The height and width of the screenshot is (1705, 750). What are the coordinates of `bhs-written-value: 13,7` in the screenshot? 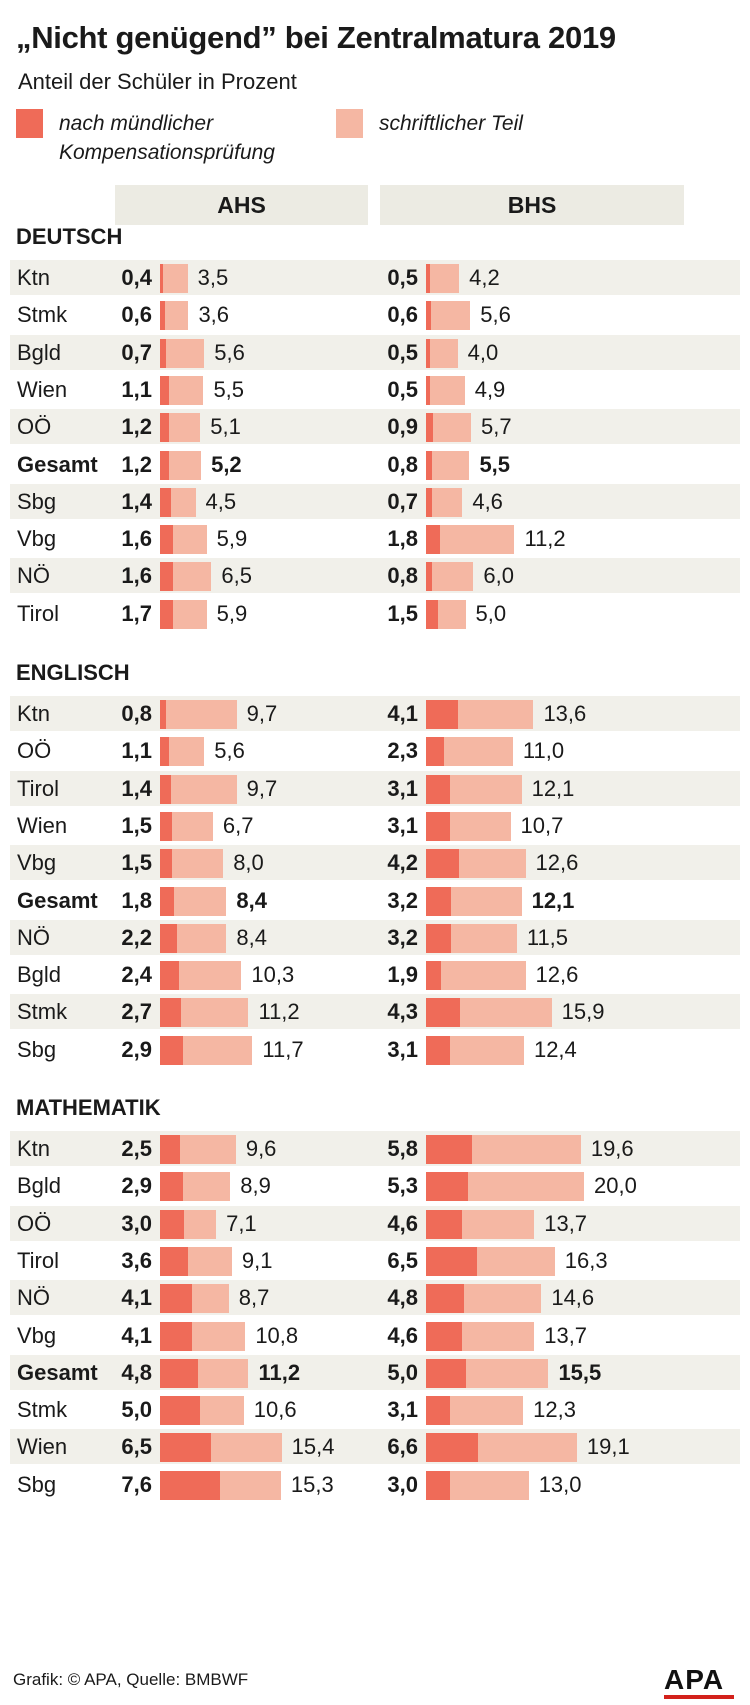 It's located at (566, 1223).